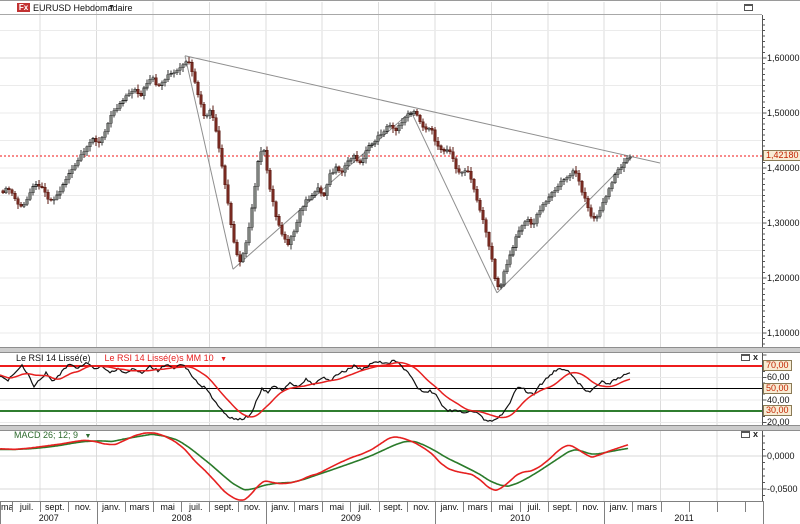 This screenshot has width=800, height=524. I want to click on macd-panel-header: MACD 26; 12; 9 ▼, so click(52, 436).